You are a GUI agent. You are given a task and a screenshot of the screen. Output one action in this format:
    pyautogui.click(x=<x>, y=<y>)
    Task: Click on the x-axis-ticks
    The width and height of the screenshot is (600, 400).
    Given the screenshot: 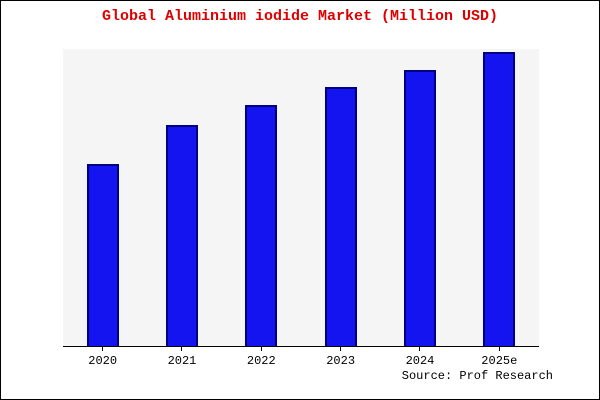 What is the action you would take?
    pyautogui.click(x=301, y=349)
    